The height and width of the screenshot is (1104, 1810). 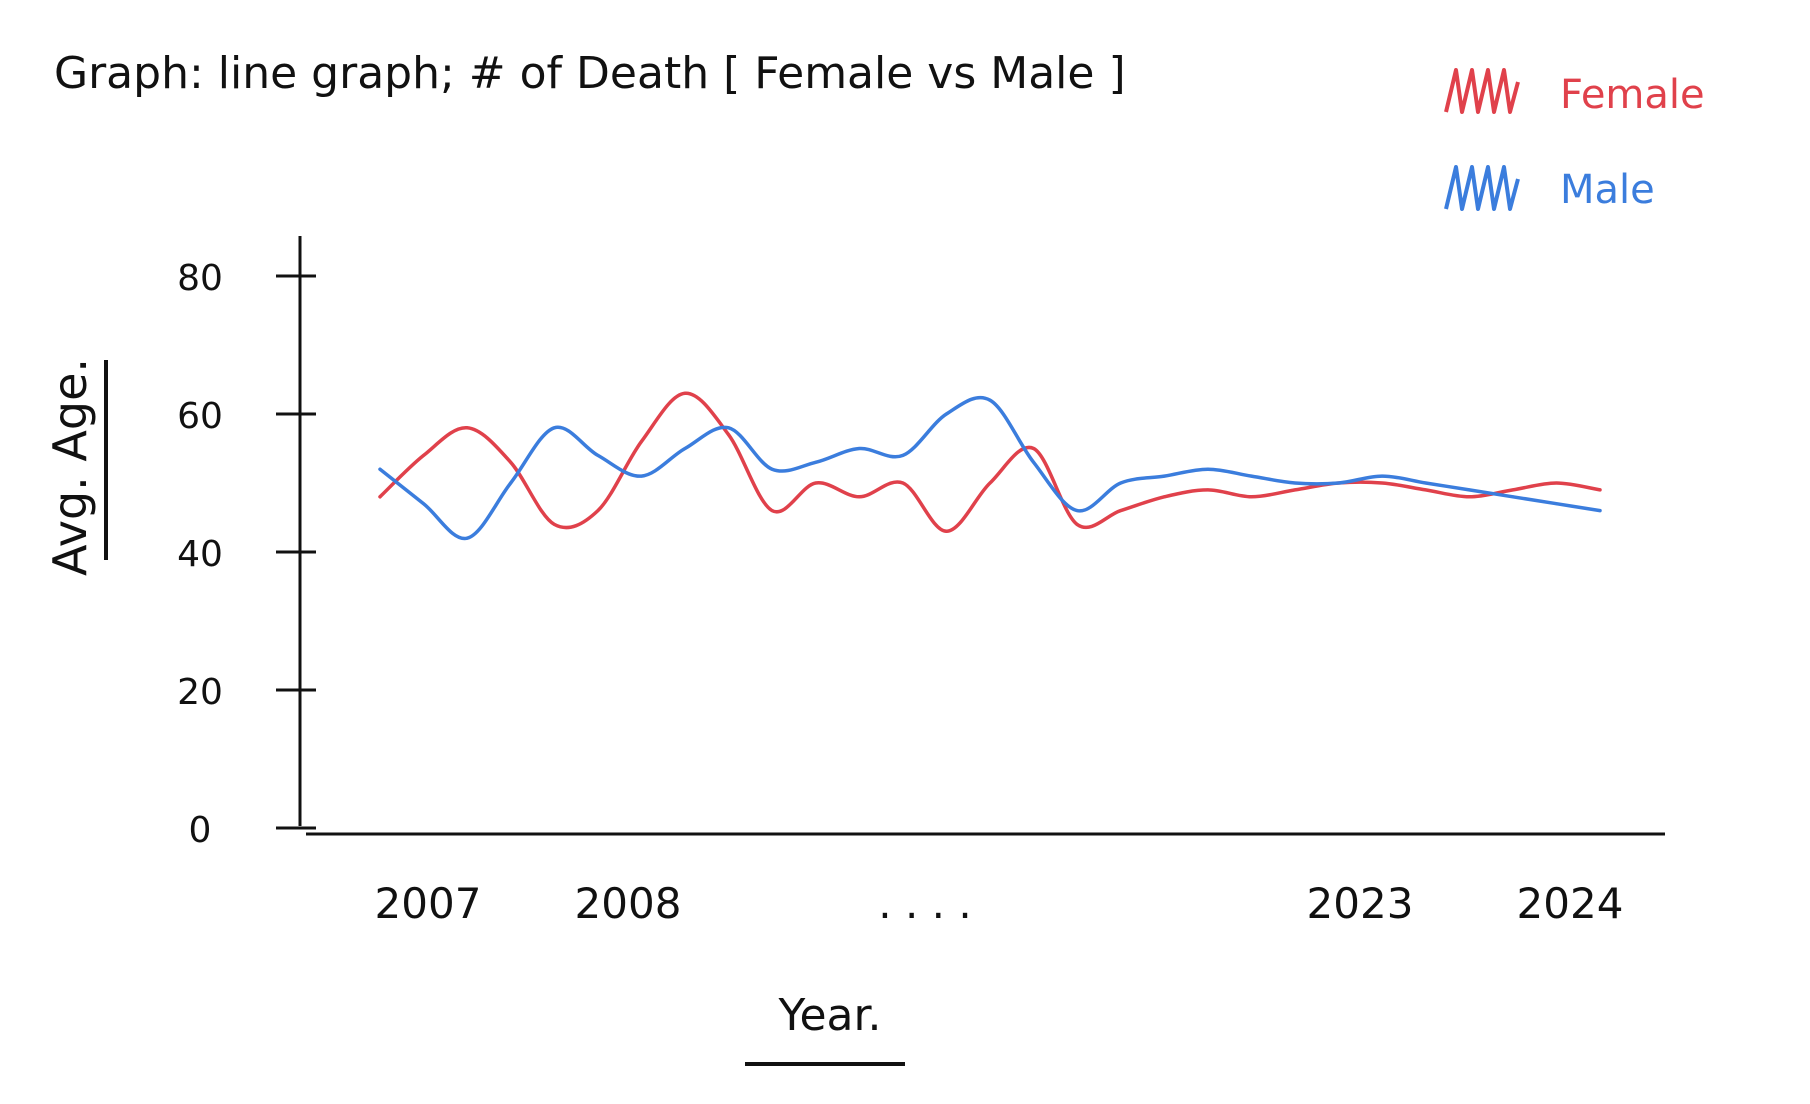 I want to click on legend-item-male: Male, so click(x=1620, y=192).